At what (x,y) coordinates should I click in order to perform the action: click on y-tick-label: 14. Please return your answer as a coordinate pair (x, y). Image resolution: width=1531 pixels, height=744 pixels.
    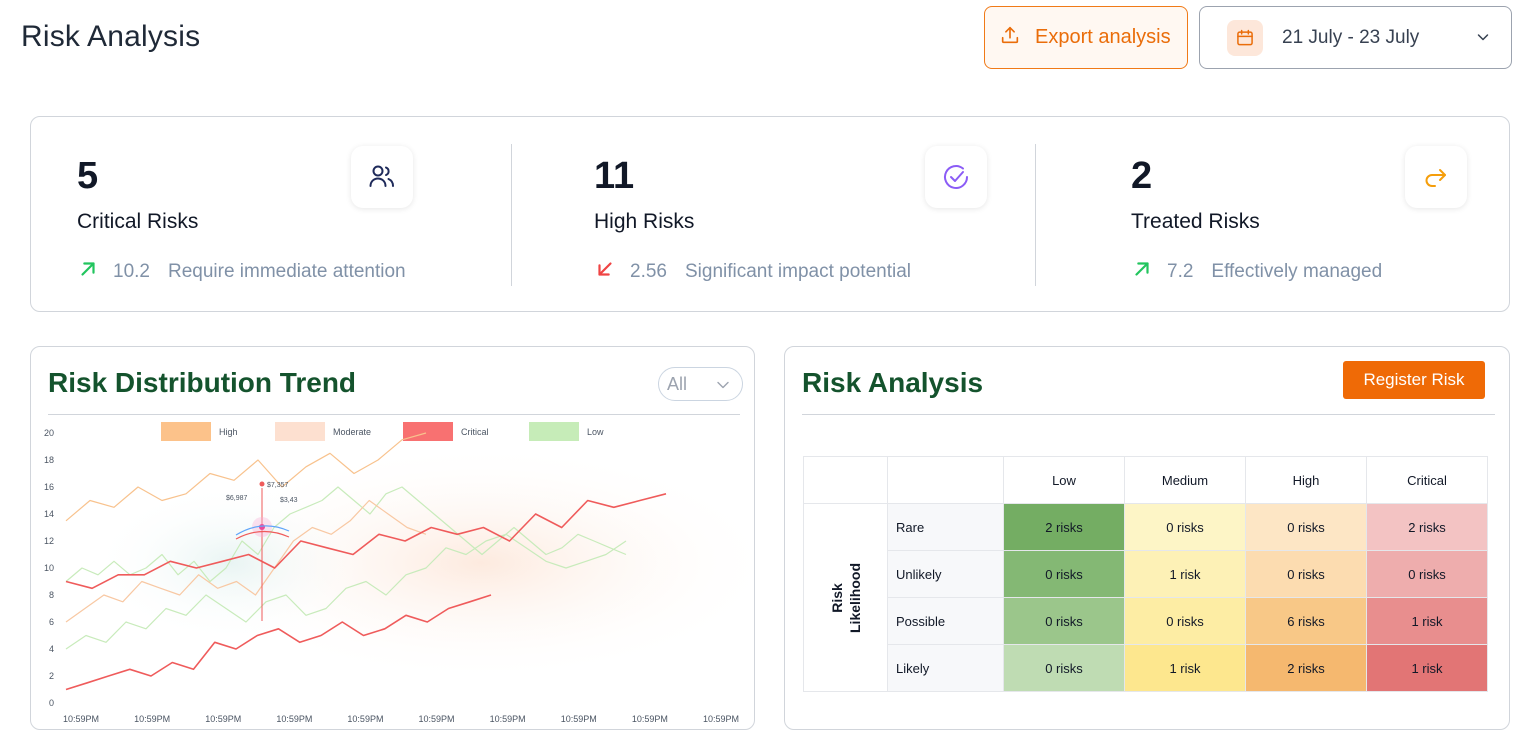
    Looking at the image, I should click on (49, 514).